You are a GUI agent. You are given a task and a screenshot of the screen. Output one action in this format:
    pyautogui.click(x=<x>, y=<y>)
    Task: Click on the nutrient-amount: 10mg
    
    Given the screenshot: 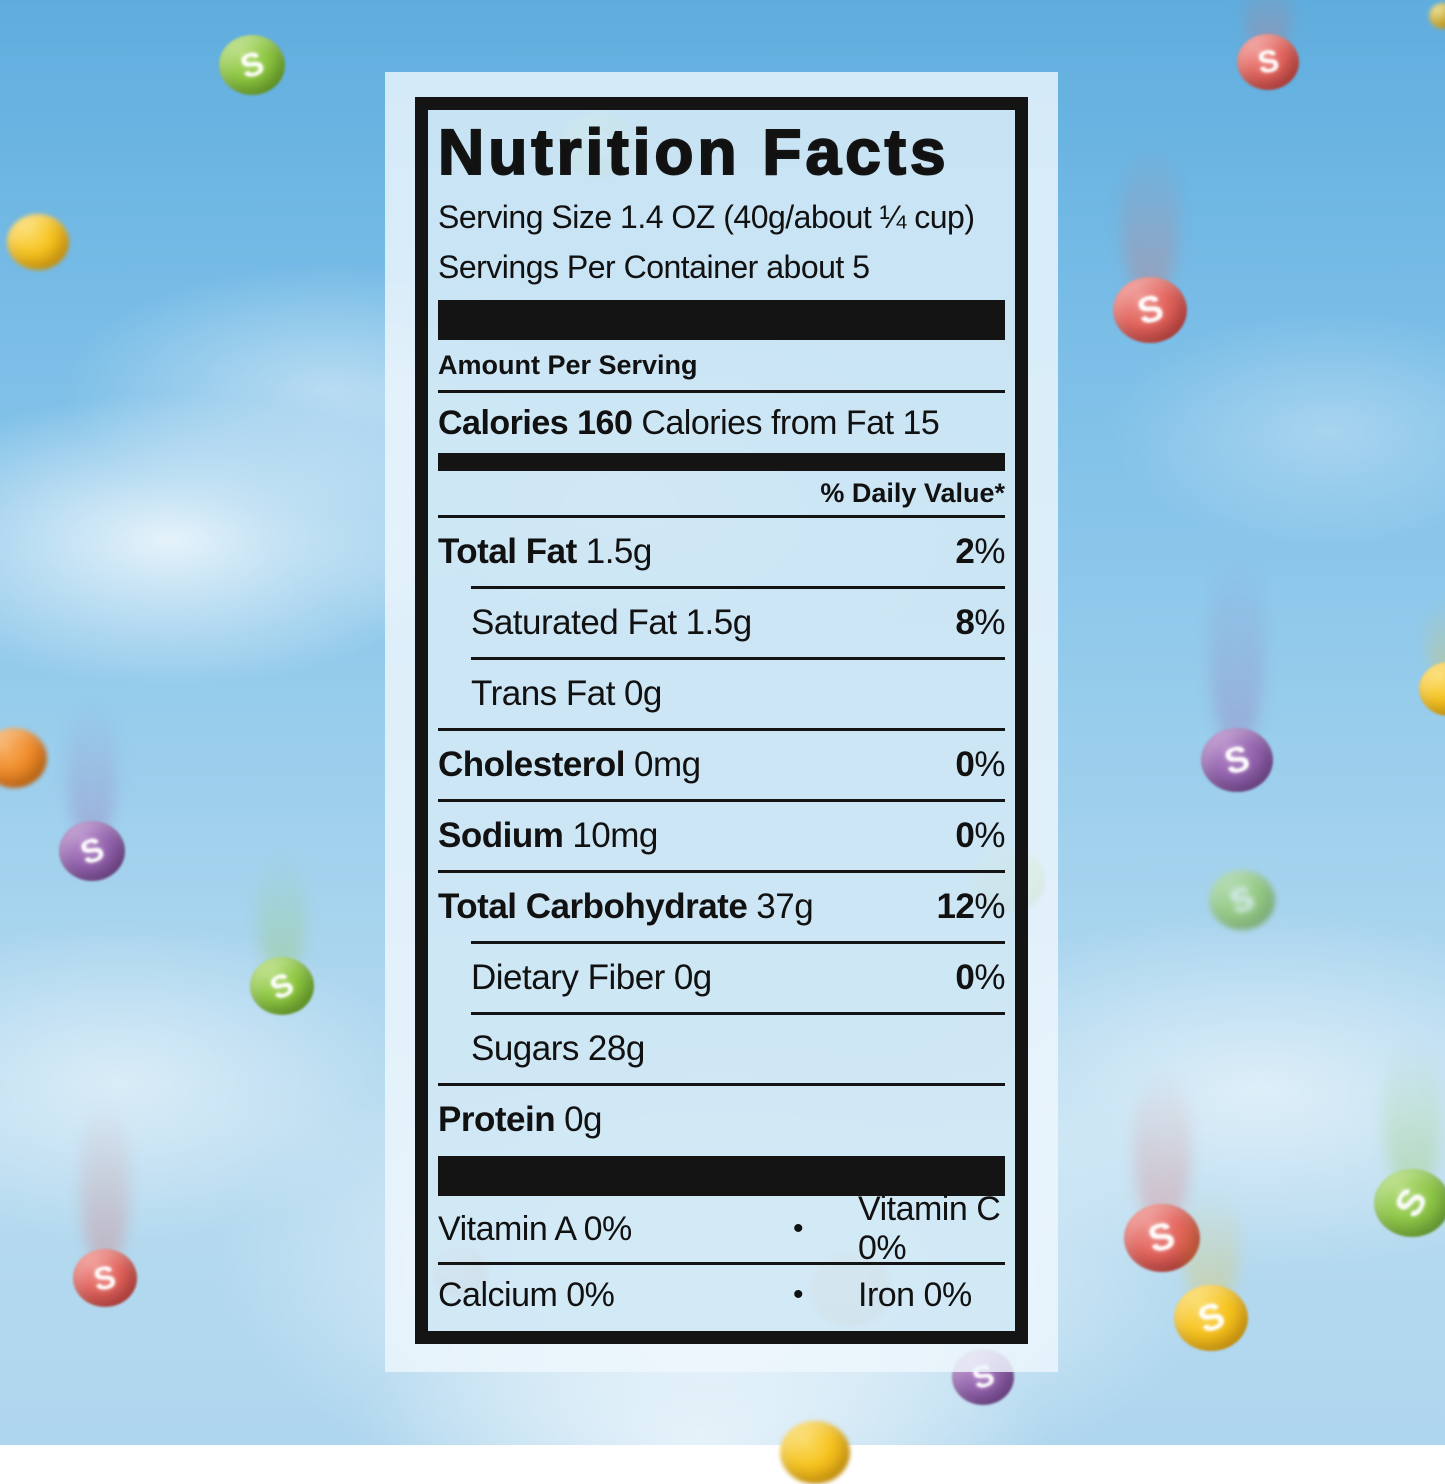 What is the action you would take?
    pyautogui.click(x=615, y=835)
    